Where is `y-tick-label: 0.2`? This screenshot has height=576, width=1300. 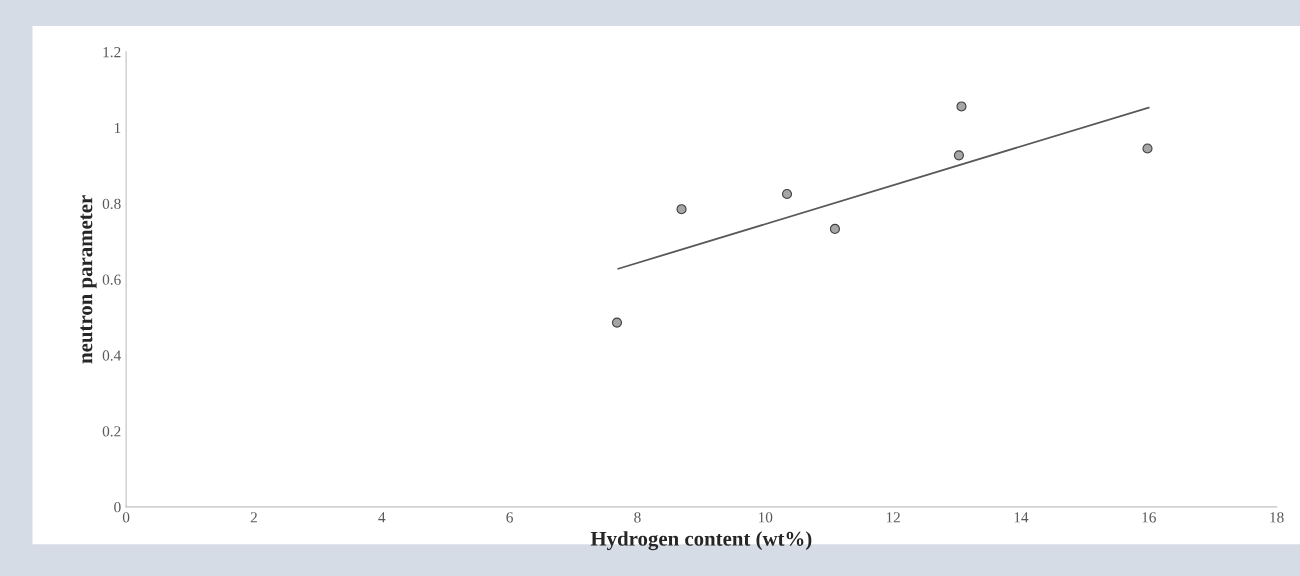
y-tick-label: 0.2 is located at coordinates (111, 431).